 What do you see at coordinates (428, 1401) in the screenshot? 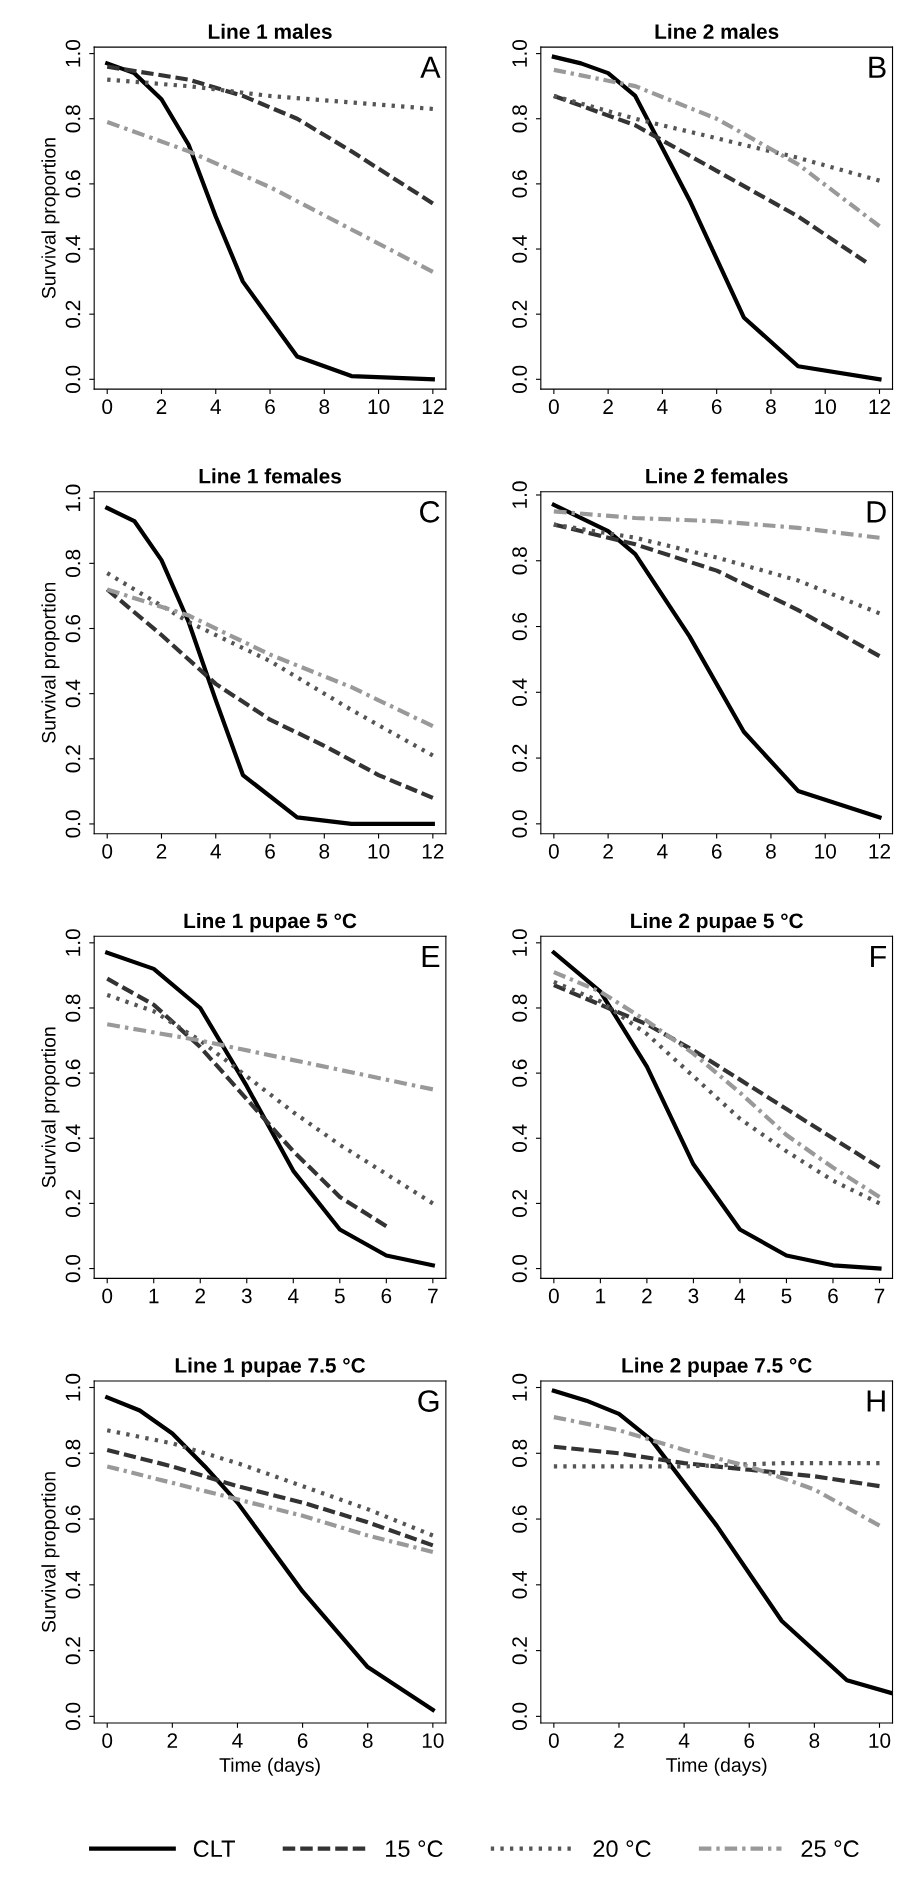
I see `annotation: G` at bounding box center [428, 1401].